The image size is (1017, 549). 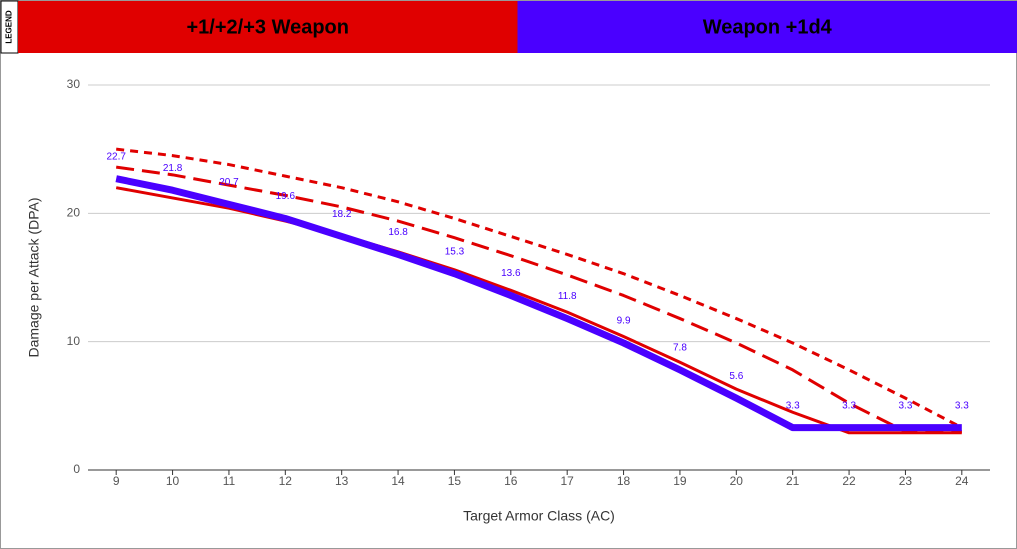 What do you see at coordinates (568, 481) in the screenshot?
I see `x-tick-label: 17` at bounding box center [568, 481].